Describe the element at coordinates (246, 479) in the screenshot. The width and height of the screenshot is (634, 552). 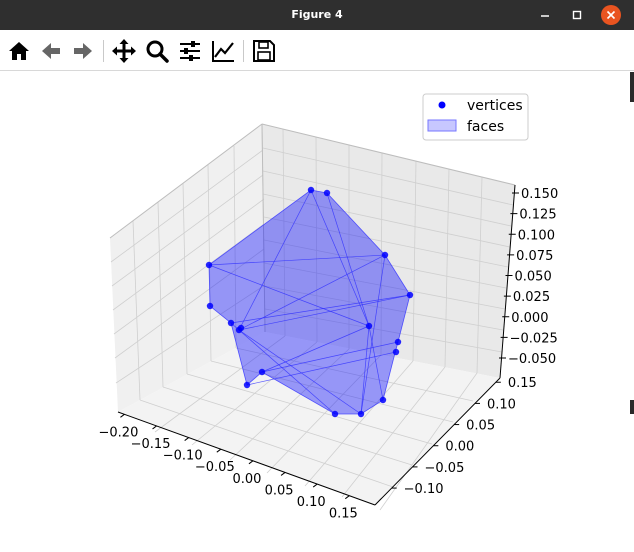
I see `x-tick-label: 0.00` at that location.